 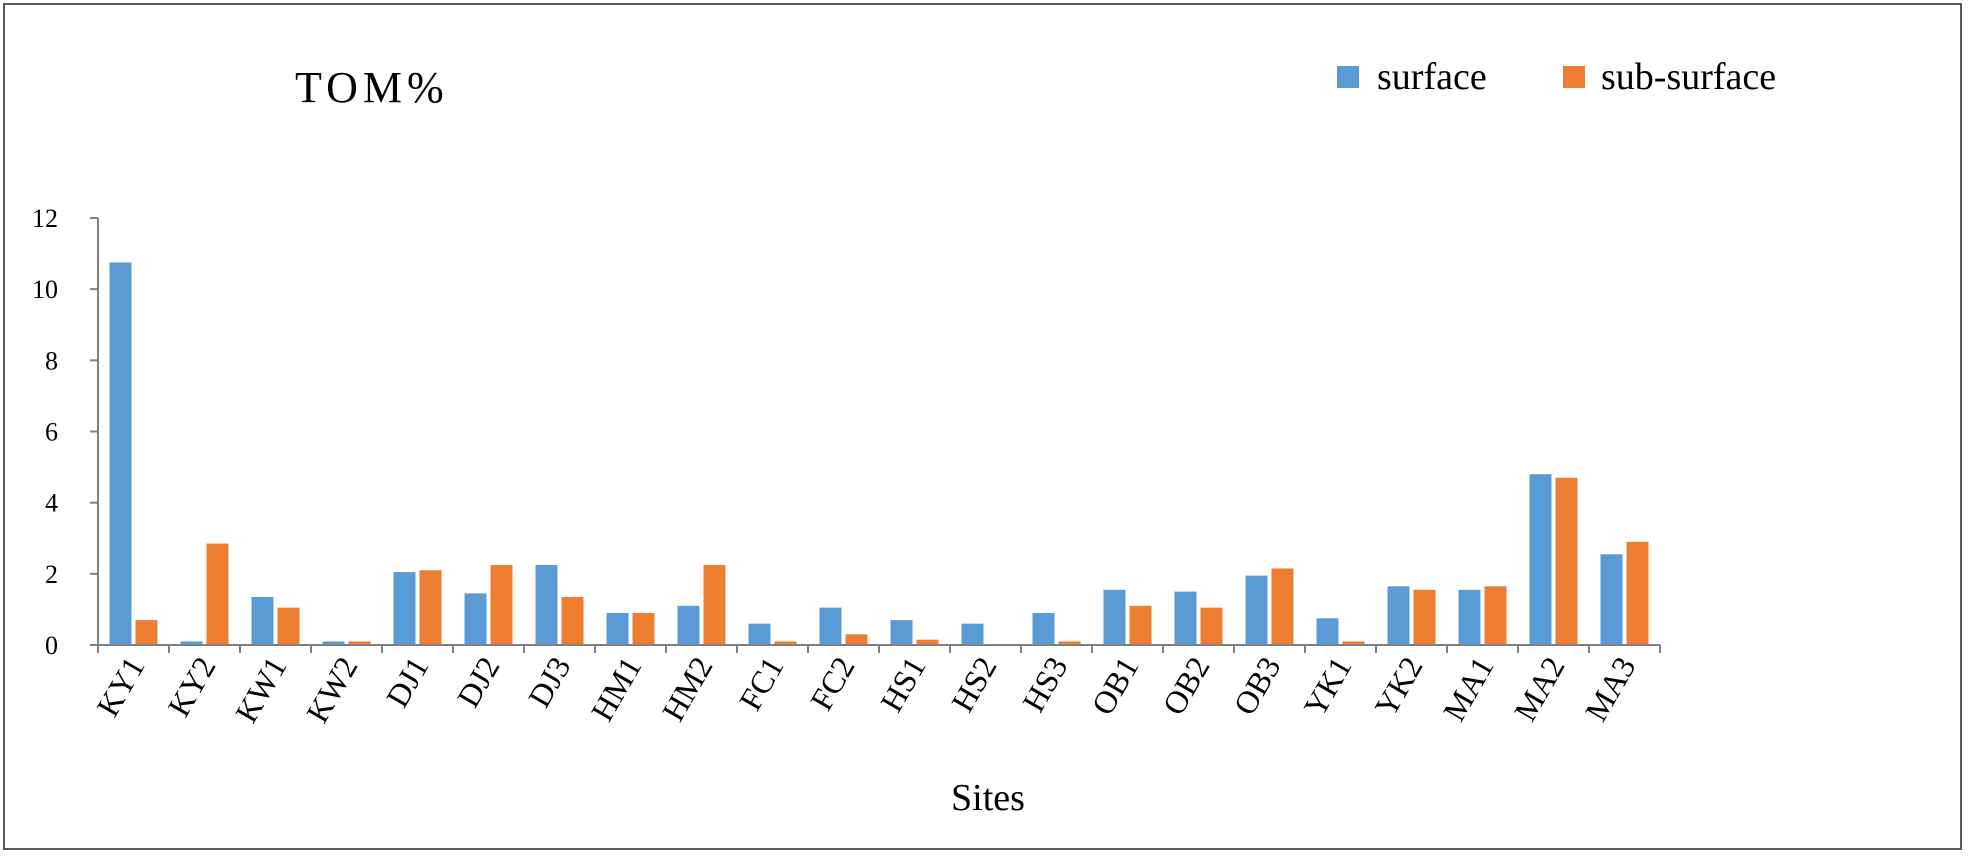 I want to click on y-axis: 0 2 4 6 8 10 12, so click(x=65, y=432).